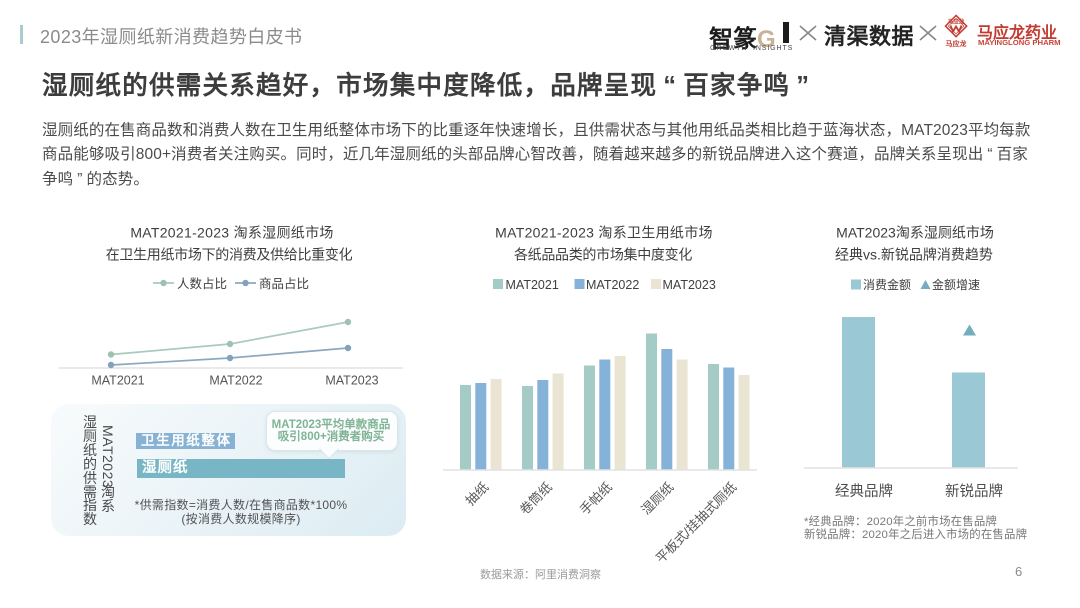 The width and height of the screenshot is (1080, 608). I want to click on svg-text: 各纸品品类的市场集中度变化, so click(603, 255).